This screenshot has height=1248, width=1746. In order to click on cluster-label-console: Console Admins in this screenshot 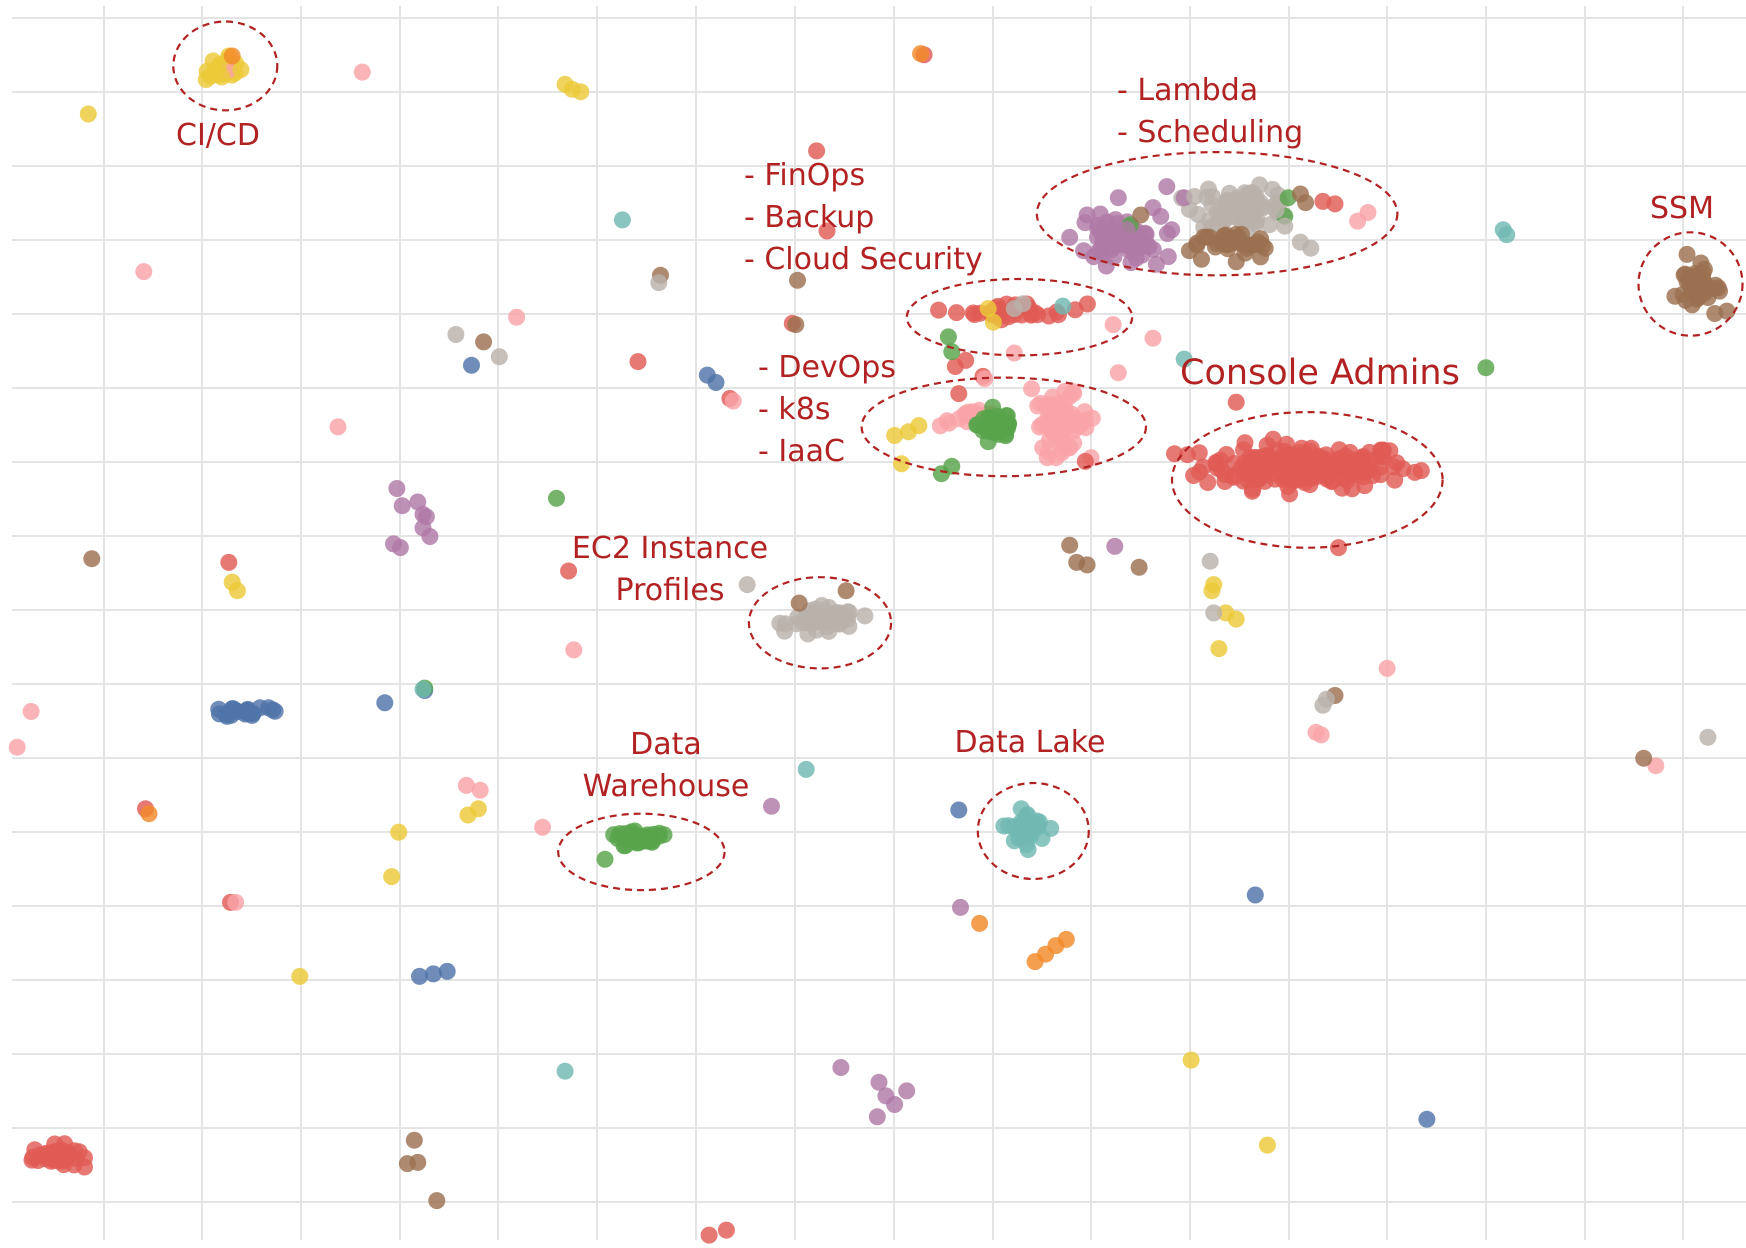, I will do `click(1320, 373)`.